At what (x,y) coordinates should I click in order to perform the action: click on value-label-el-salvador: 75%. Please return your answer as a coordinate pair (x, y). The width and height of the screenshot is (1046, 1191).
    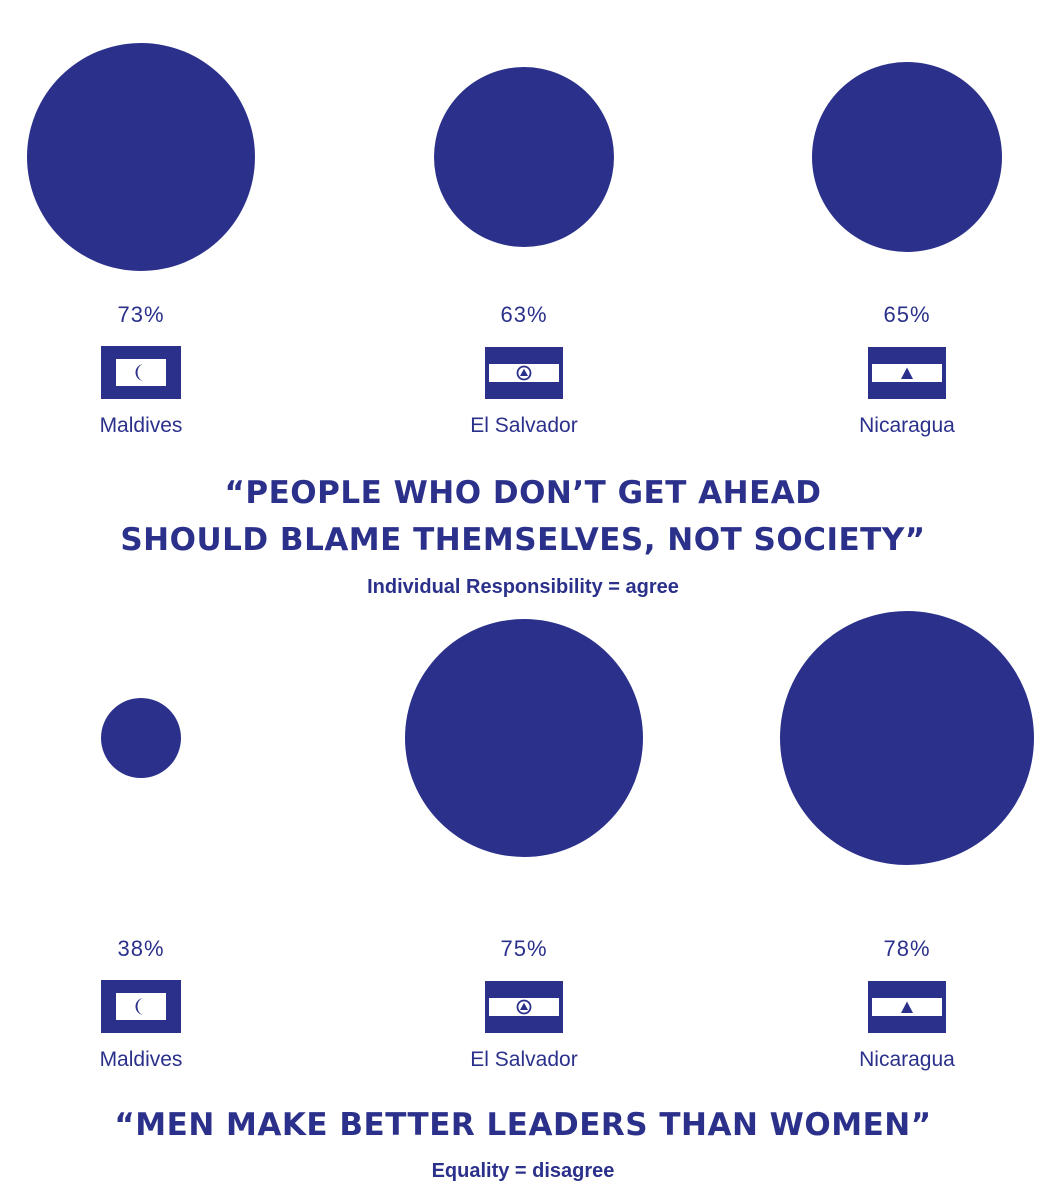
    Looking at the image, I should click on (524, 948).